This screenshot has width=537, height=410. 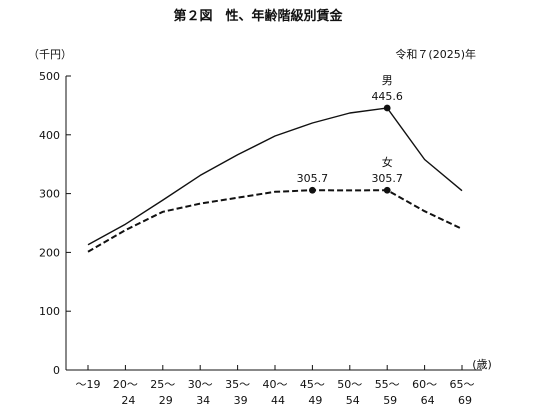 I want to click on x-tick-label: 35～, so click(x=237, y=384).